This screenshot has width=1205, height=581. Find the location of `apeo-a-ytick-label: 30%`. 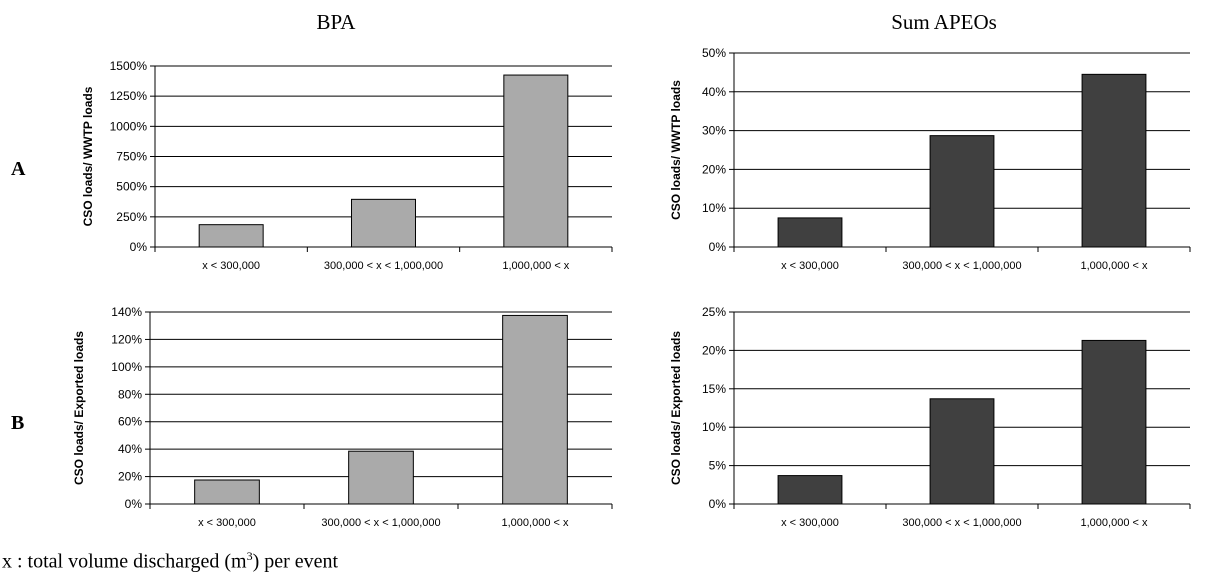

apeo-a-ytick-label: 30% is located at coordinates (714, 131).